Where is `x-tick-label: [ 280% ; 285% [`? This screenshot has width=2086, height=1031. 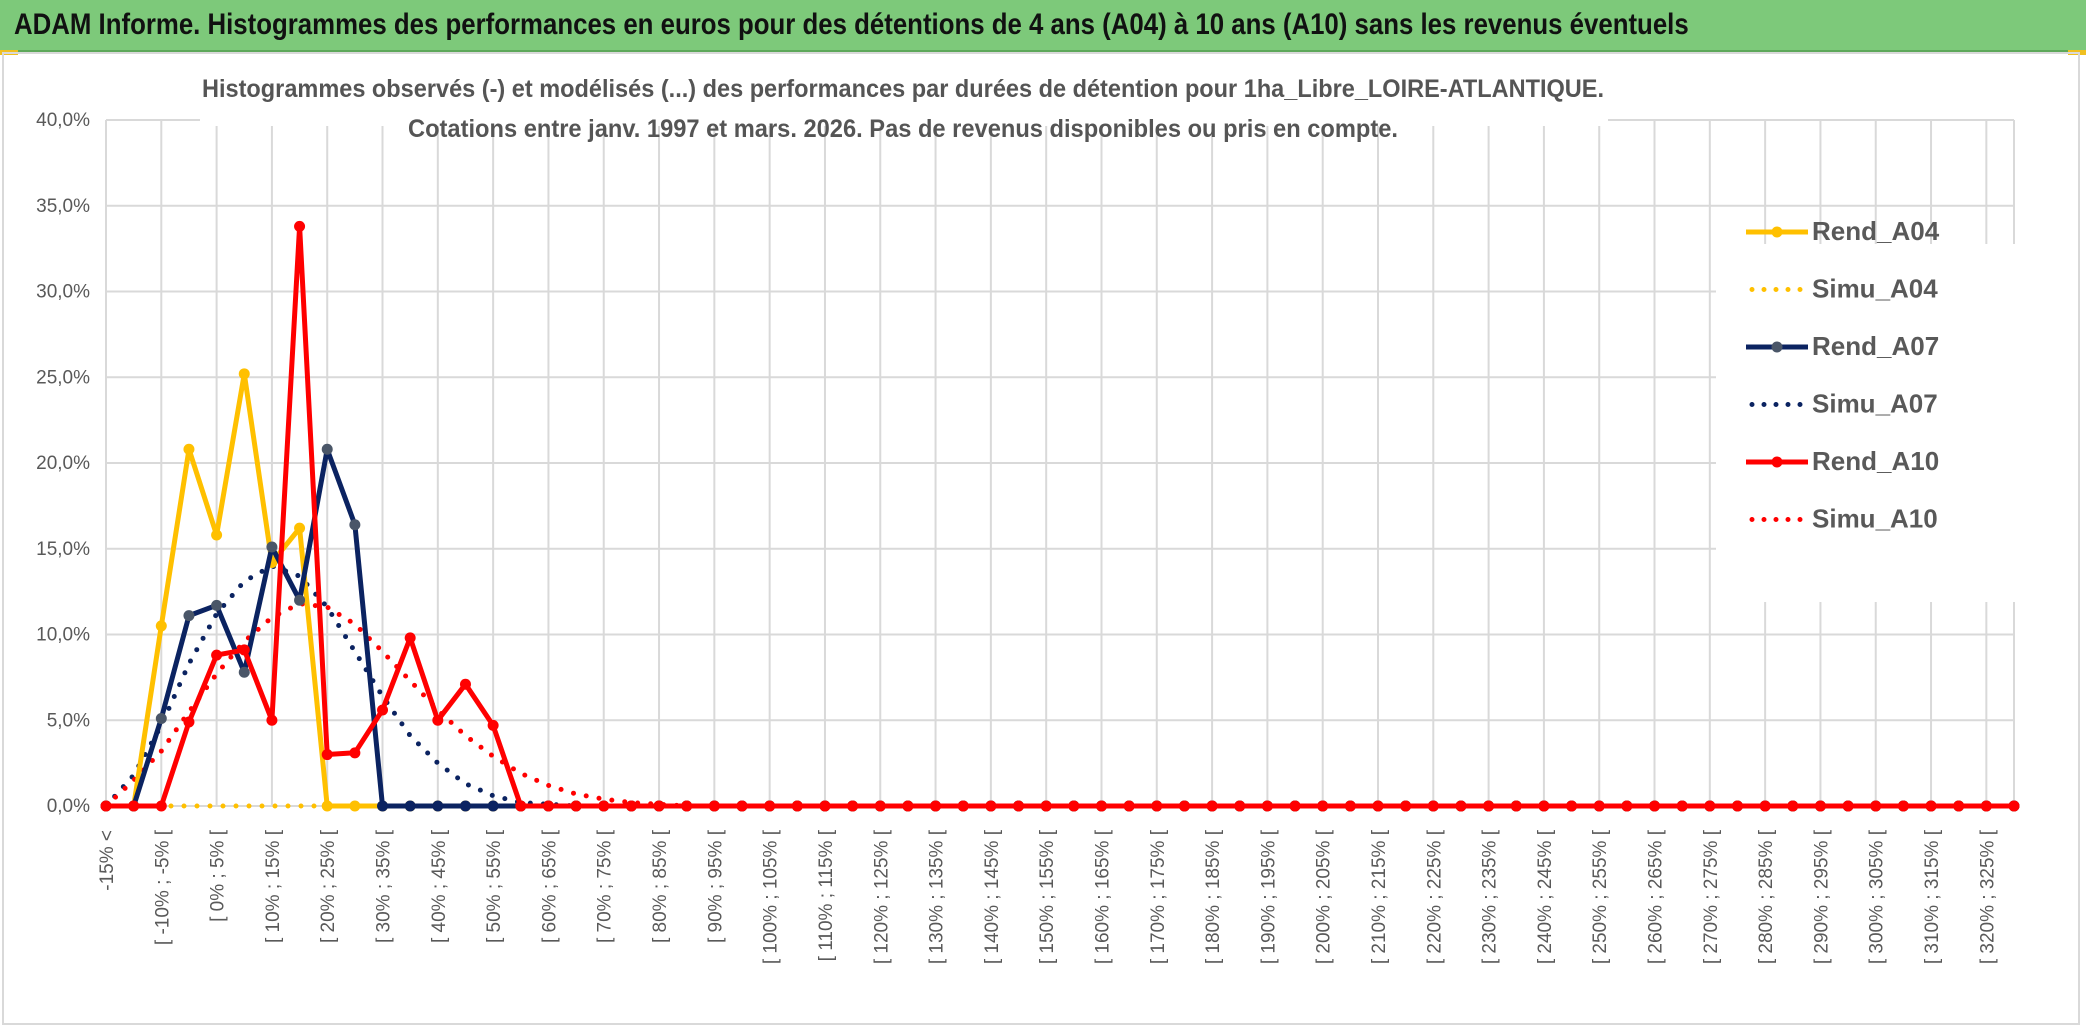 x-tick-label: [ 280% ; 285% [ is located at coordinates (1766, 896).